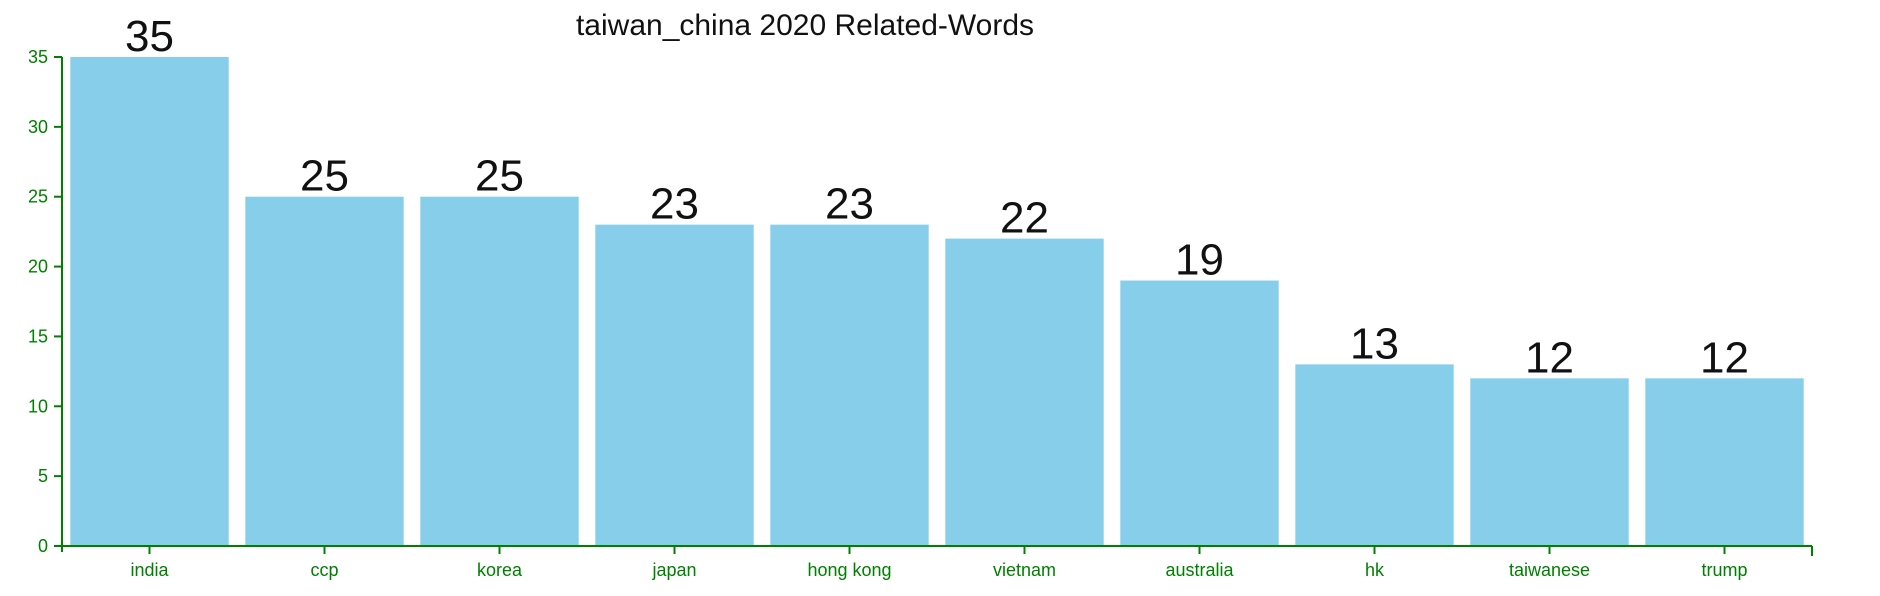 Image resolution: width=1880 pixels, height=596 pixels. Describe the element at coordinates (849, 204) in the screenshot. I see `value-label-hong-kong: 23` at that location.